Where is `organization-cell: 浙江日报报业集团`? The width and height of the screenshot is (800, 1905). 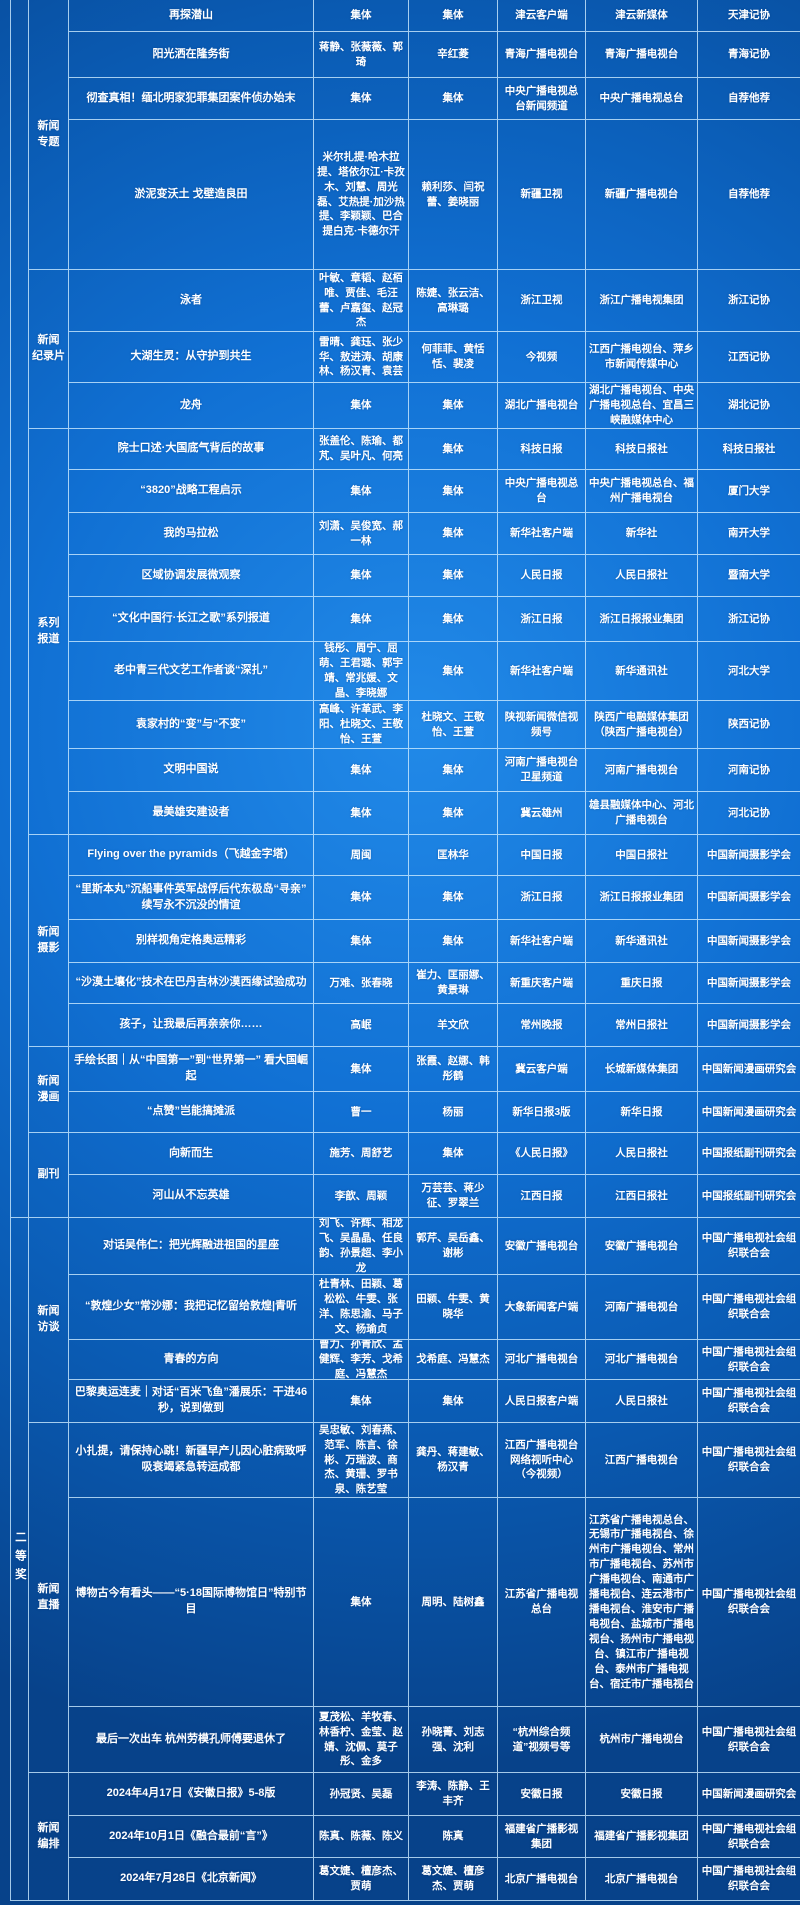 organization-cell: 浙江日报报业集团 is located at coordinates (642, 619).